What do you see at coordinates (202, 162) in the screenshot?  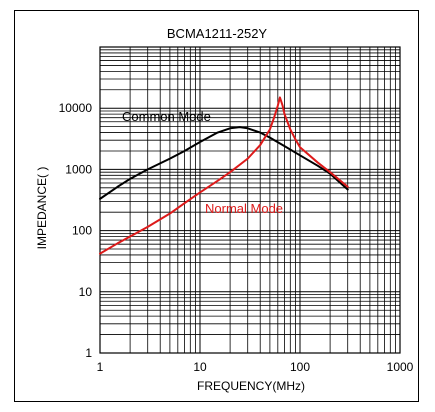 I see `series-label-layer: Common Mode Normal Mode` at bounding box center [202, 162].